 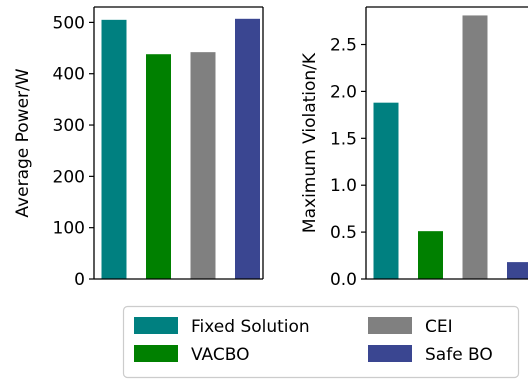 I want to click on y-tick-label: 400, so click(x=69, y=75).